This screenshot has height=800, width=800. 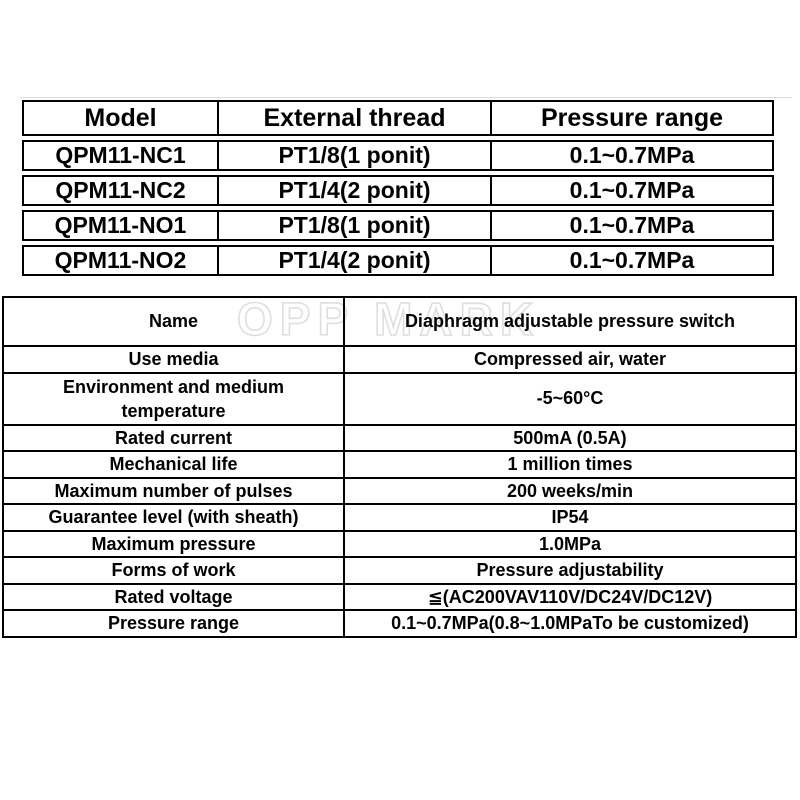 What do you see at coordinates (120, 155) in the screenshot?
I see `model-cell: QPM11-NC1` at bounding box center [120, 155].